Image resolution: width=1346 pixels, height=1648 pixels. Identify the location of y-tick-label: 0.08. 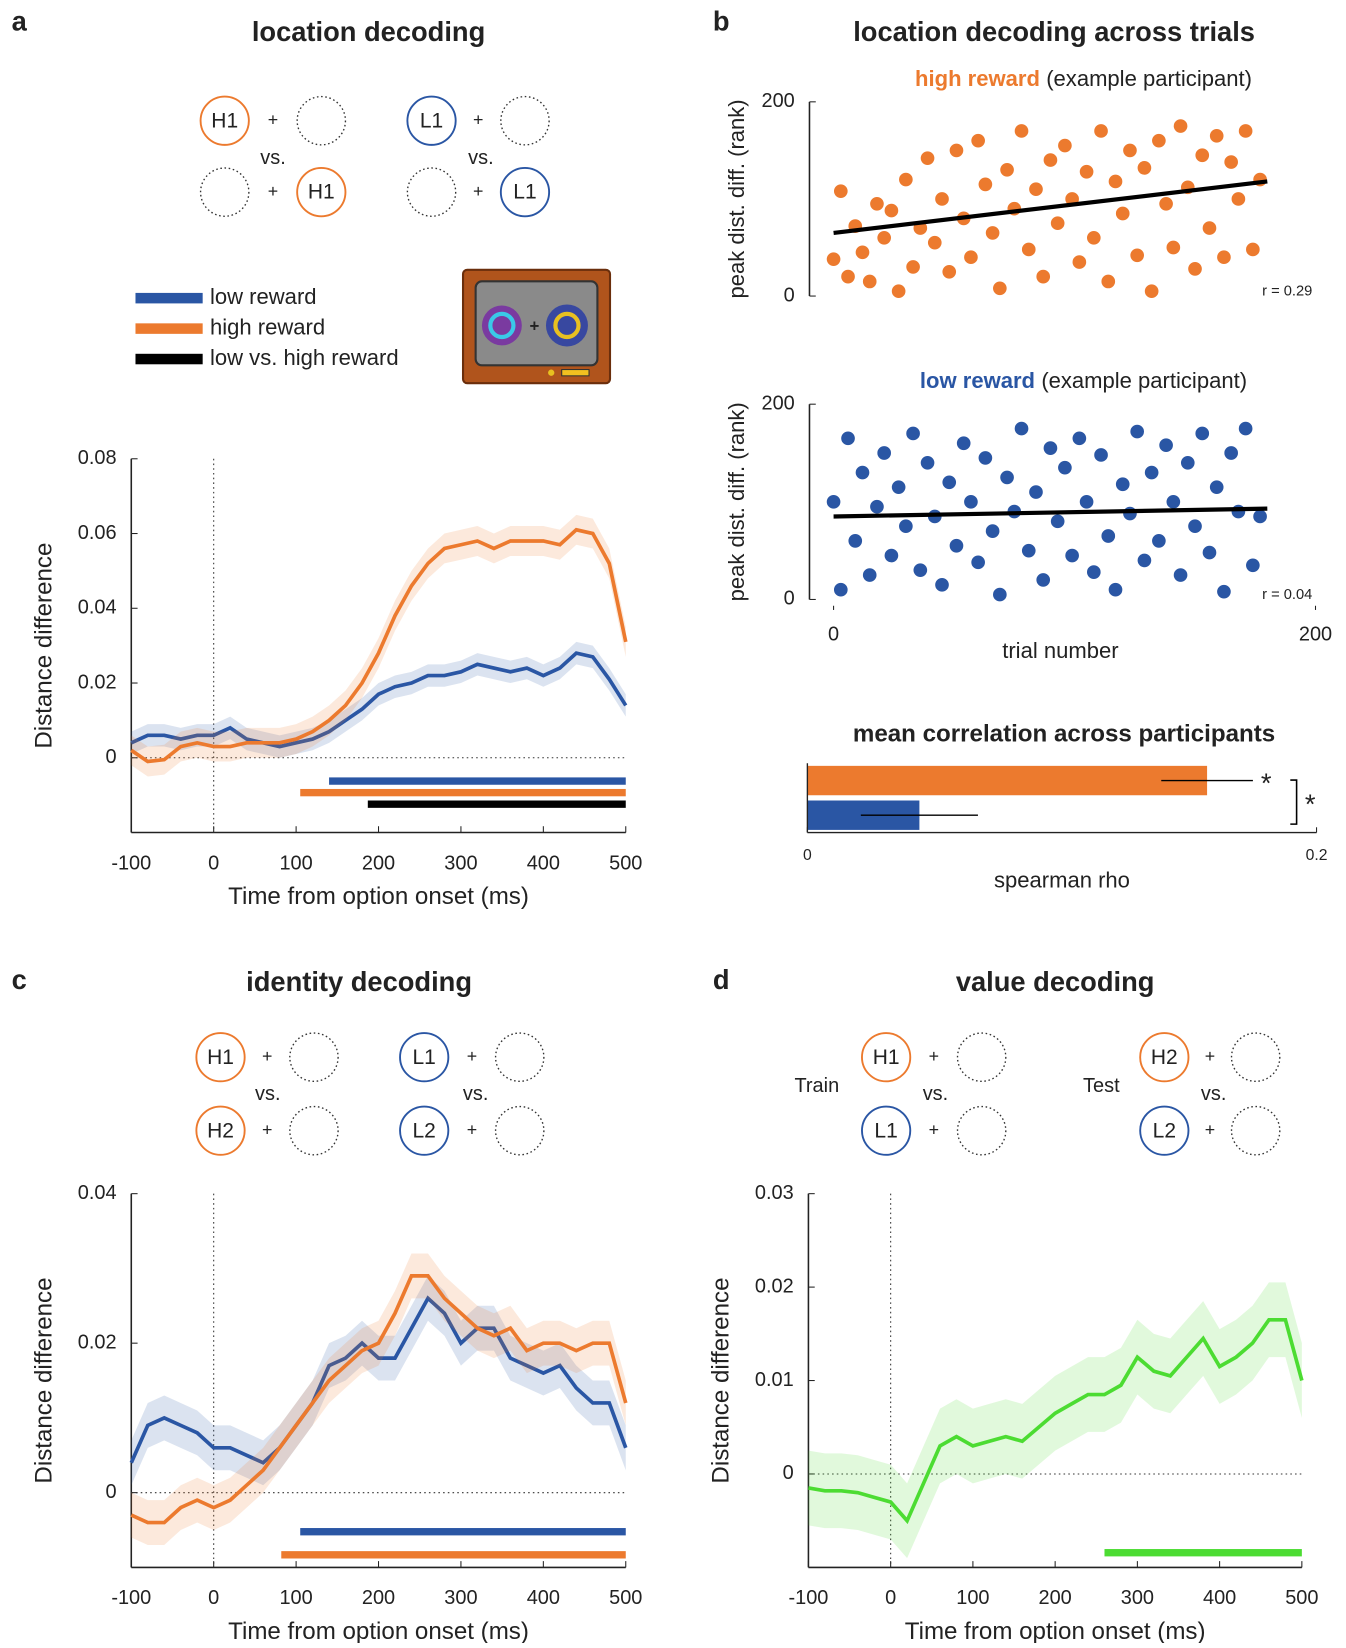
(97, 458).